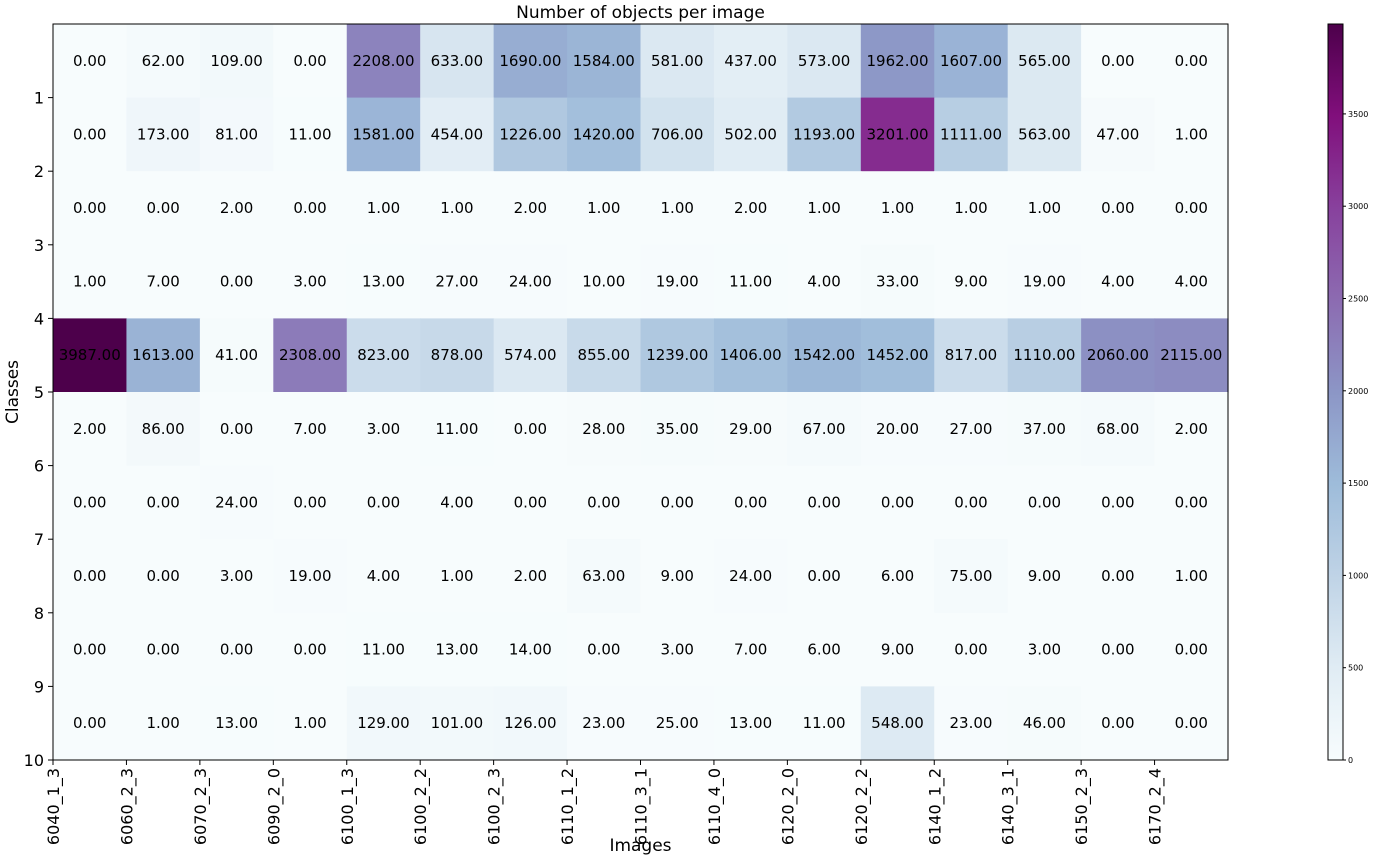 The image size is (1400, 861). What do you see at coordinates (898, 355) in the screenshot?
I see `cell-value-label: 1452.00` at bounding box center [898, 355].